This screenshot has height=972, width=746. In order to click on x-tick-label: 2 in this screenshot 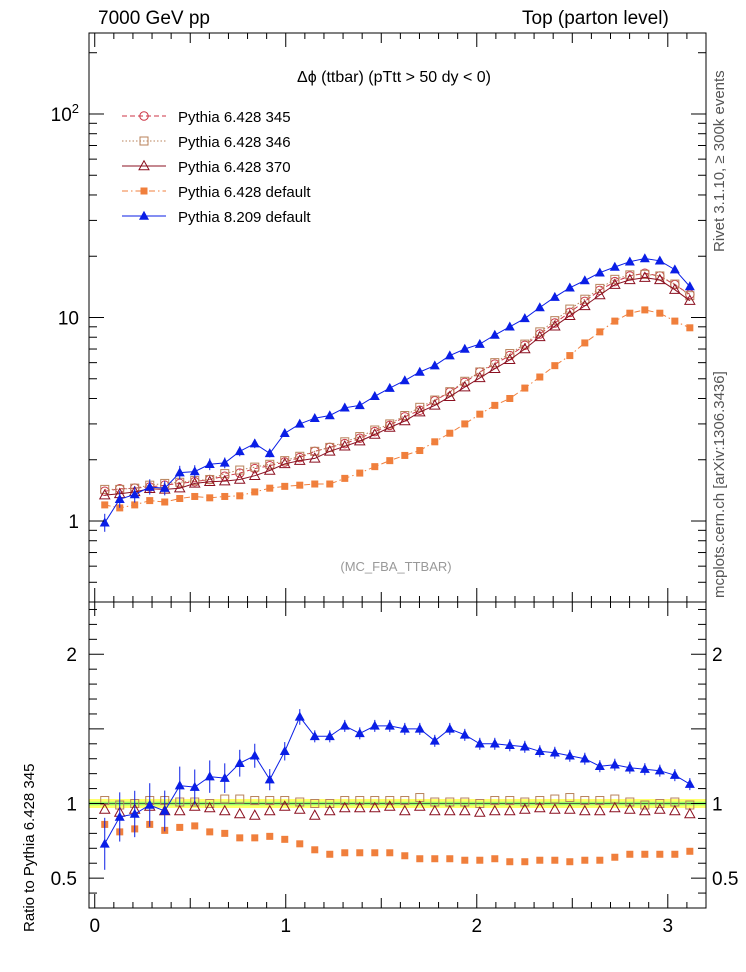, I will do `click(476, 926)`.